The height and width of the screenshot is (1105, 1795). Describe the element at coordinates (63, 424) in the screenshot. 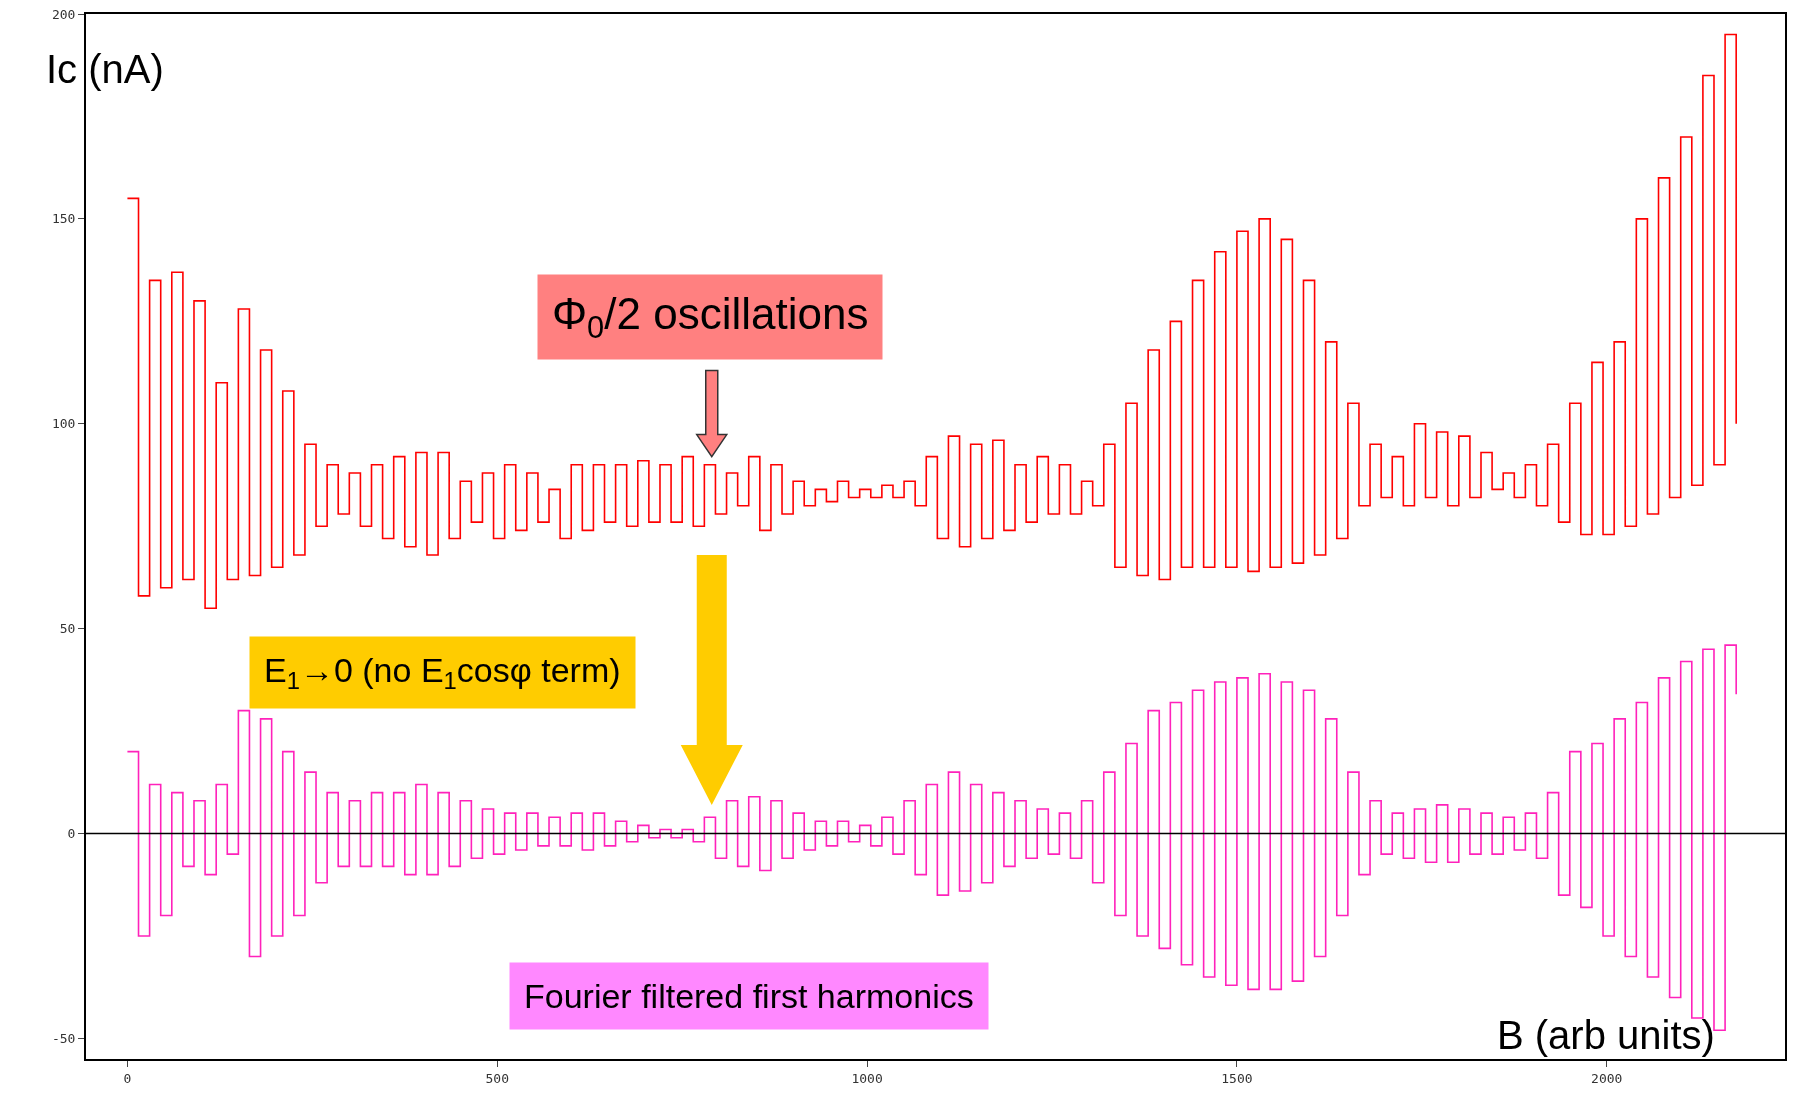

I see `y-tick-label: 100` at that location.